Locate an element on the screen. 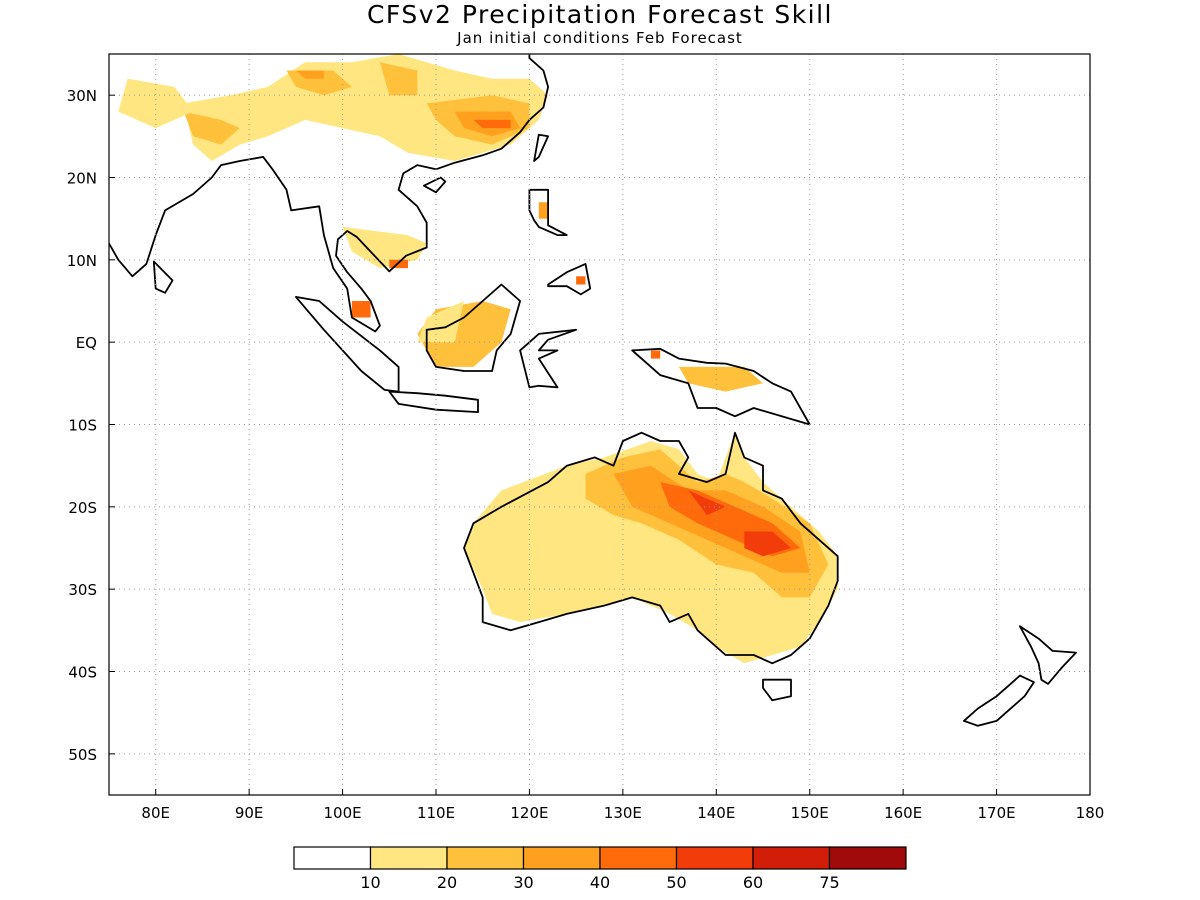 The height and width of the screenshot is (900, 1200). colorbar-label-20: 20 is located at coordinates (447, 882).